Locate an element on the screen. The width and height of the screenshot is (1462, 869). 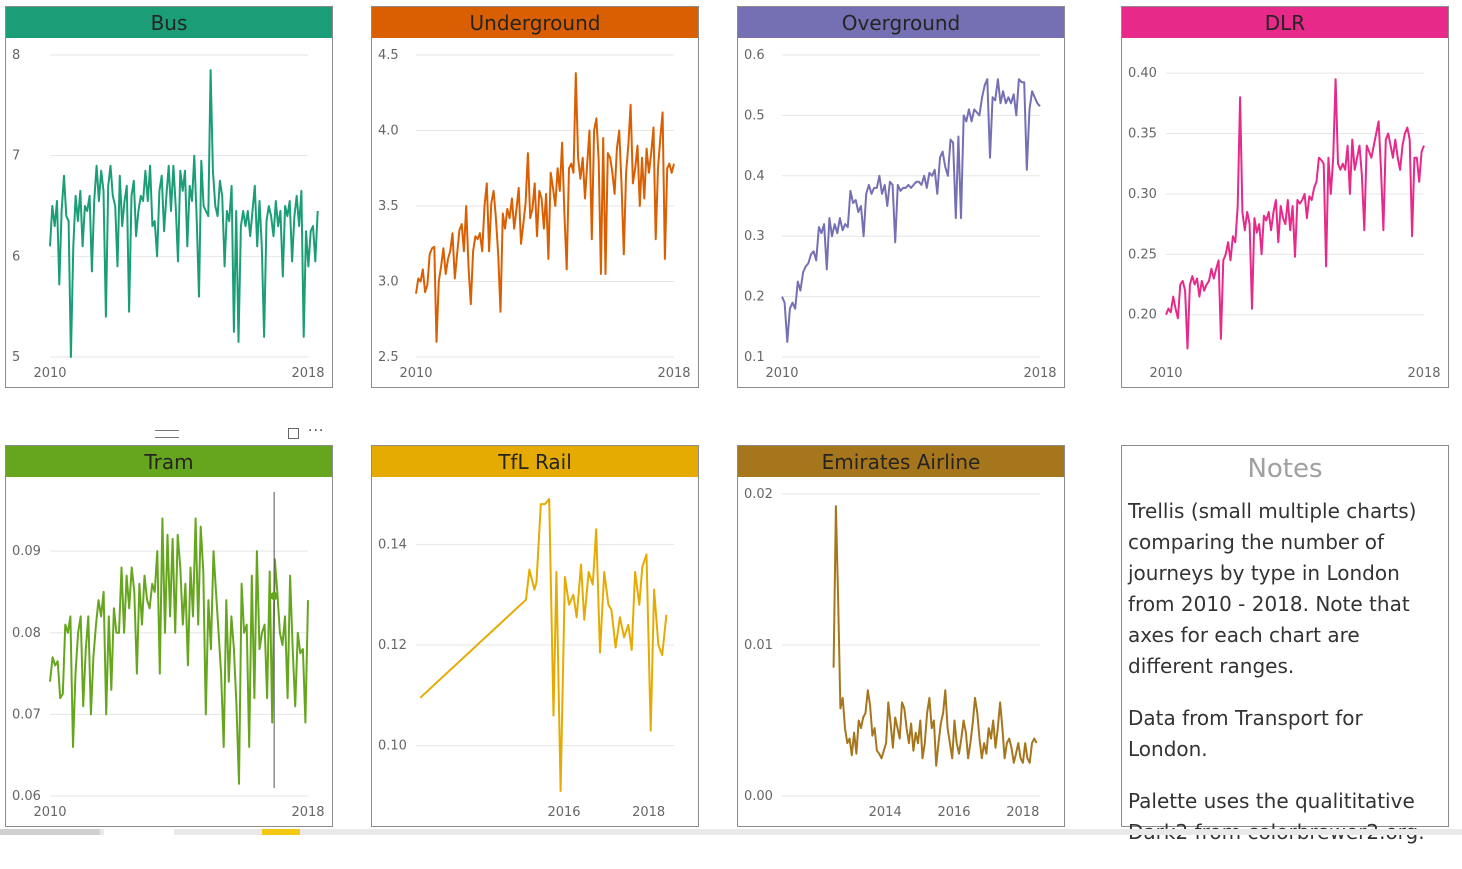
chart-svg: 0.10 0.12 0.14 2016 2018 is located at coordinates (526, 659).